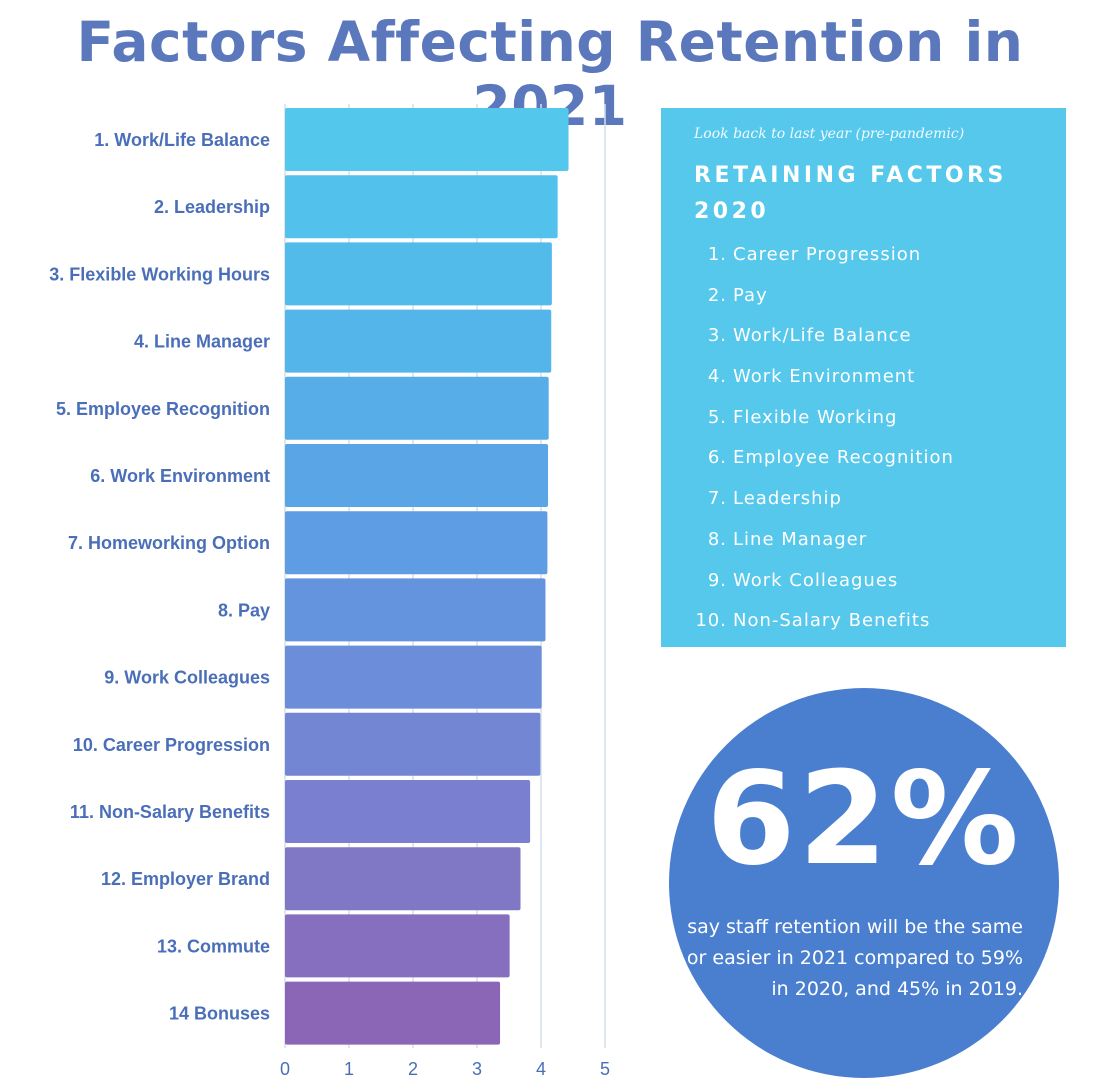 This screenshot has height=1080, width=1100. Describe the element at coordinates (170, 812) in the screenshot. I see `category-label: 11. Non-Salary Benefits` at that location.